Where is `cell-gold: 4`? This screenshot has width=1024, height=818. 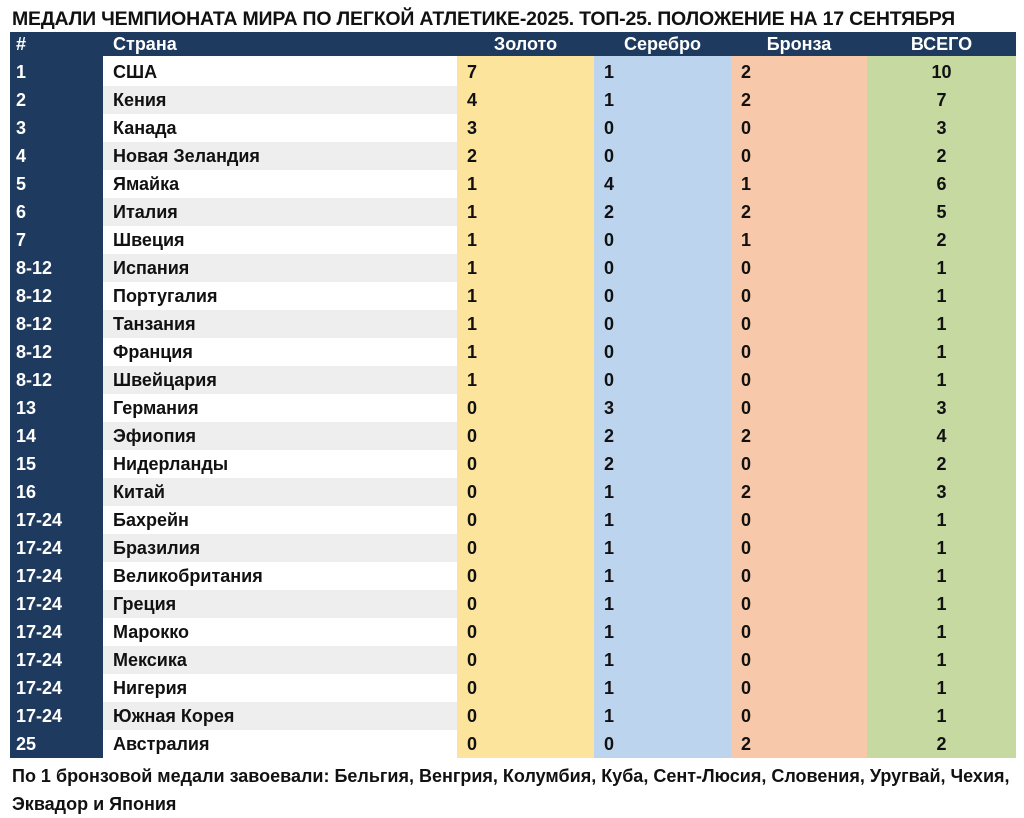 cell-gold: 4 is located at coordinates (472, 100).